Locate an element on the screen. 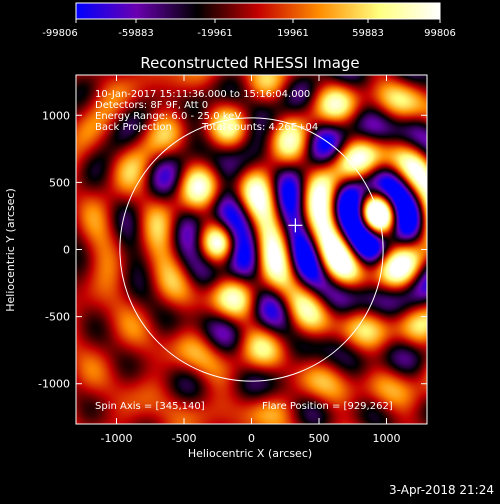  total-counts-text: Total counts: 4.26E+04 is located at coordinates (259, 127).